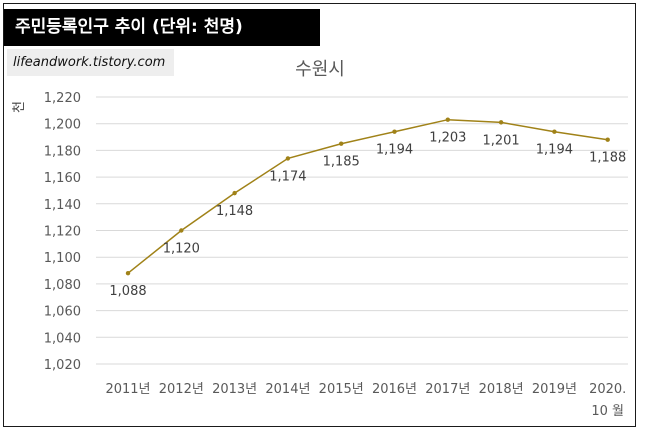 This screenshot has height=435, width=647. Describe the element at coordinates (181, 249) in the screenshot. I see `data-label: 1,120` at that location.